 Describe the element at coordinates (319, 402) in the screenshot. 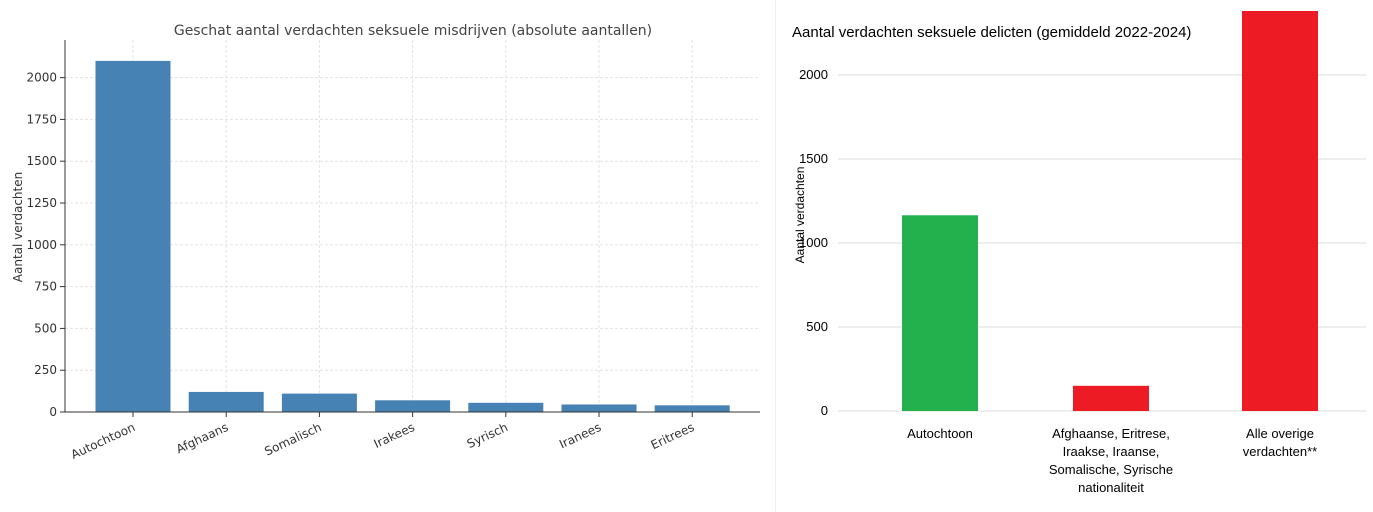

I see `left-bar-somalisch` at that location.